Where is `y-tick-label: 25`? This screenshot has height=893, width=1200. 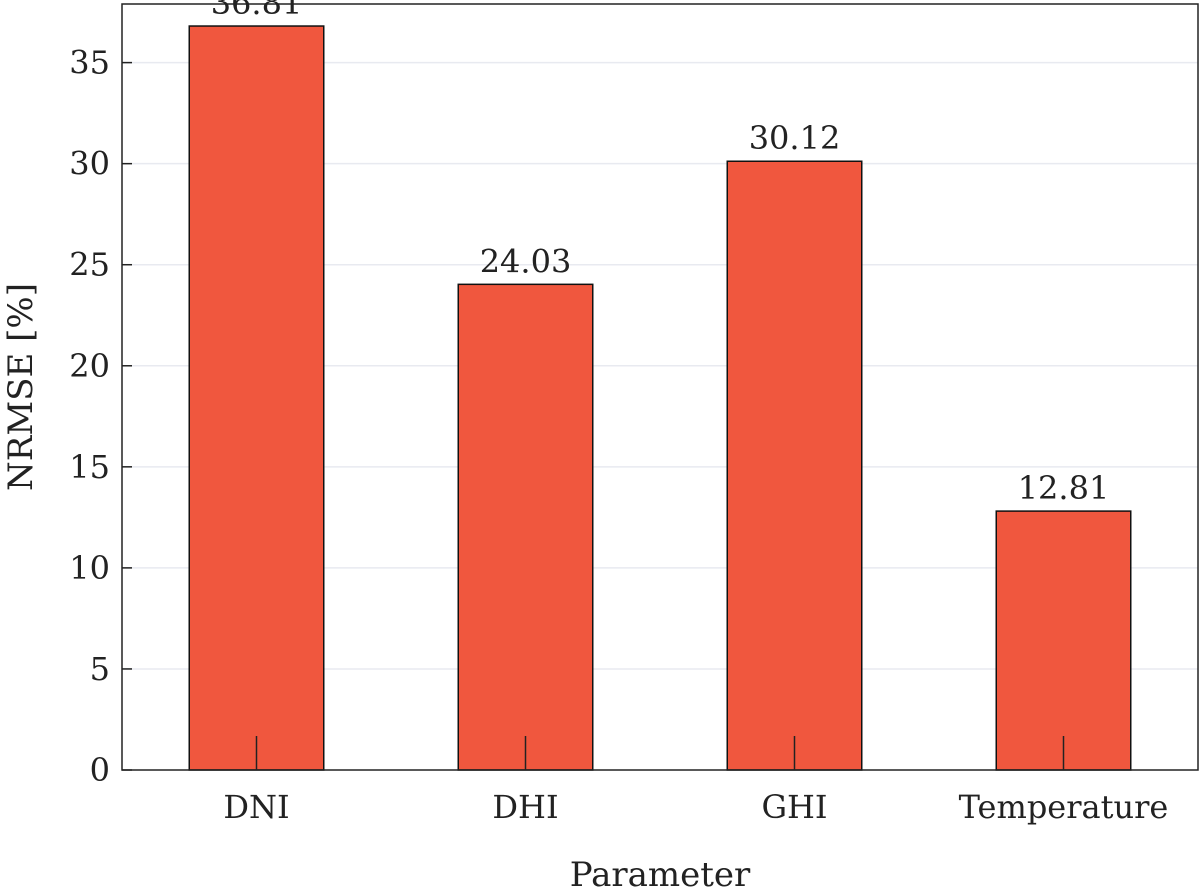
y-tick-label: 25 is located at coordinates (89, 265).